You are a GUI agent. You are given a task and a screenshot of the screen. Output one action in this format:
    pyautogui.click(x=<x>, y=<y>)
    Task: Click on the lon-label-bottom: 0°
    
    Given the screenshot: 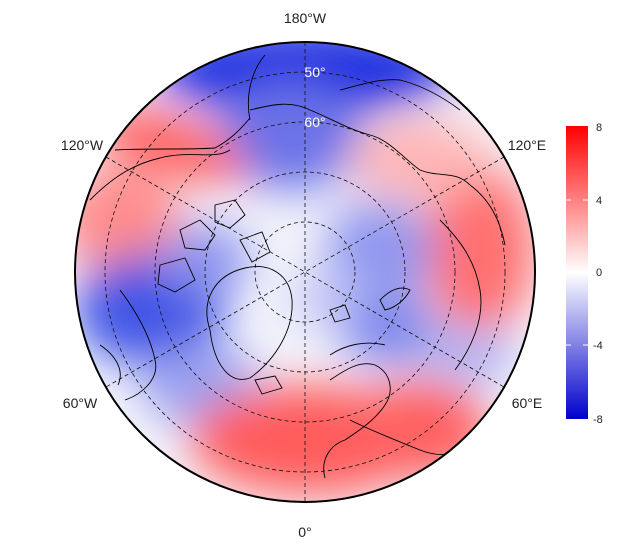 What is the action you would take?
    pyautogui.click(x=304, y=532)
    